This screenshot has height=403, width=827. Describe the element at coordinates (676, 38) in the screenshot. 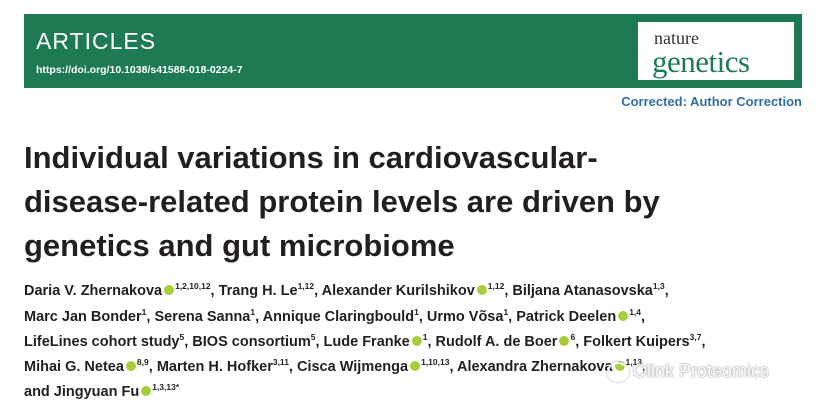

I see `journal-logo-top: nature` at that location.